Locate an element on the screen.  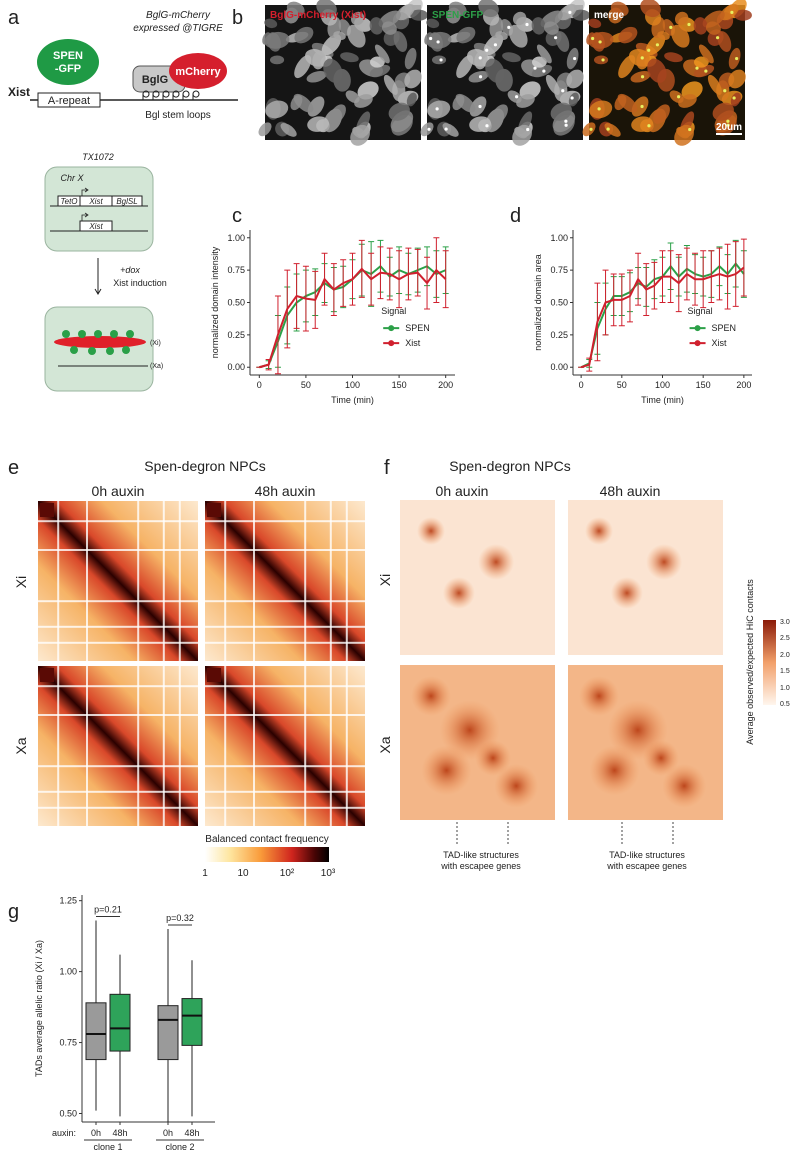
cell-line: TX1072 is located at coordinates (98, 157).